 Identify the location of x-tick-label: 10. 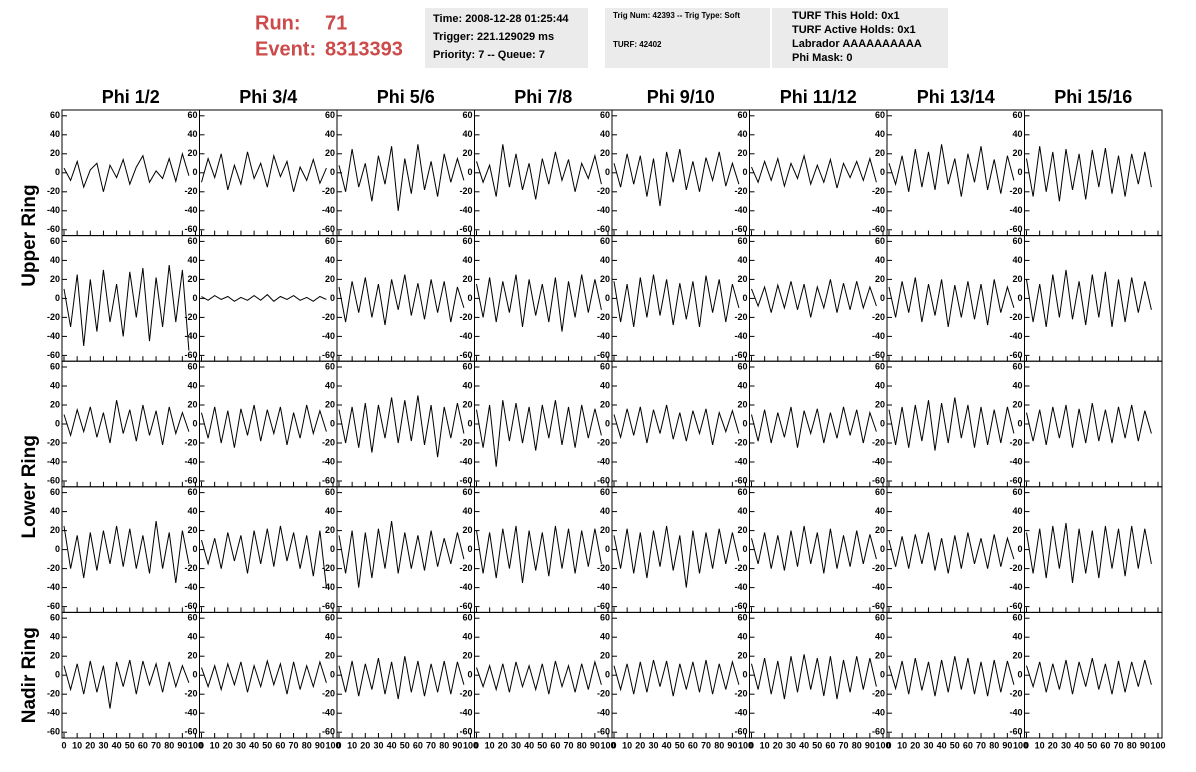
(1040, 745).